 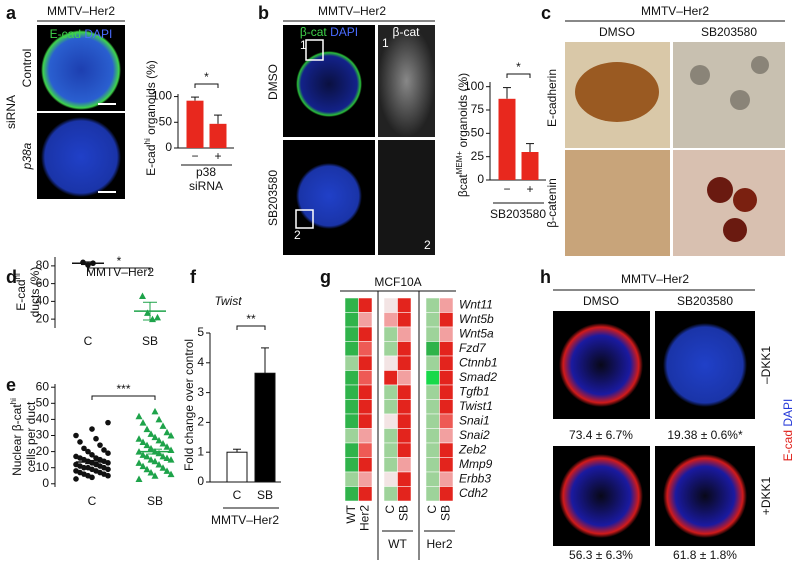 What do you see at coordinates (459, 163) in the screenshot?
I see `label-part: MEM+` at bounding box center [459, 163].